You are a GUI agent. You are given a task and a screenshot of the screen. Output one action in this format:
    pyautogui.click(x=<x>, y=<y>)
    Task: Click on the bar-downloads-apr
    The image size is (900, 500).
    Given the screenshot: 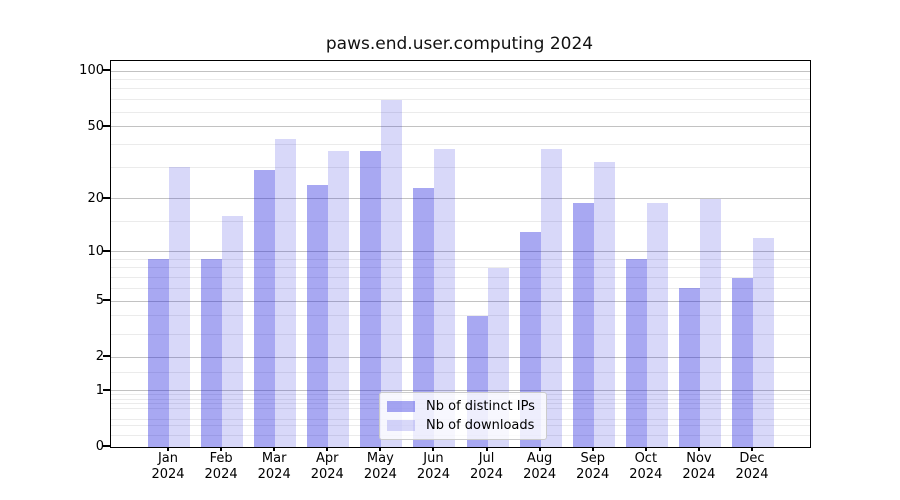 What is the action you would take?
    pyautogui.click(x=339, y=298)
    